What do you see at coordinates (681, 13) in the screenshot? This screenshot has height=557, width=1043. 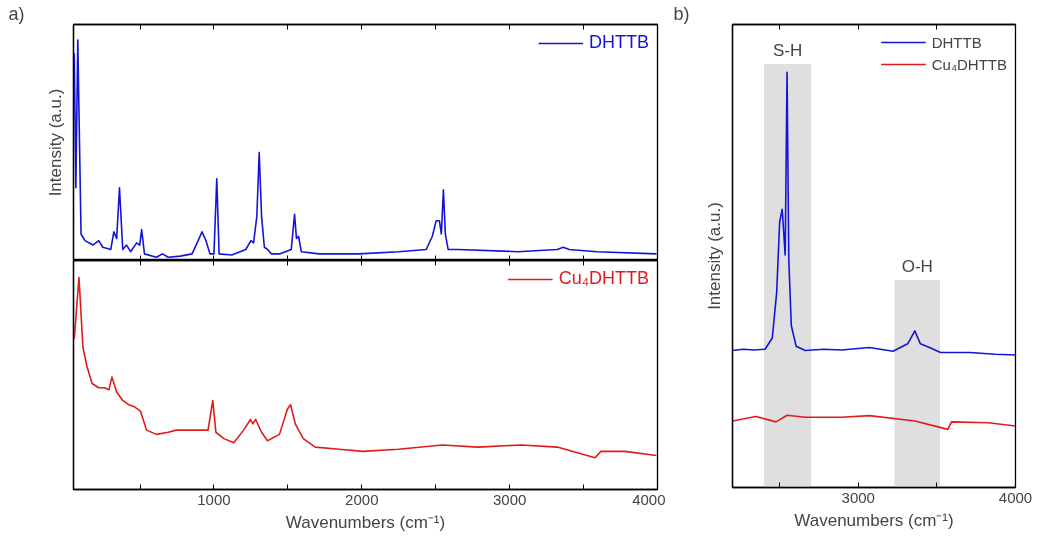 I see `text: b)` at bounding box center [681, 13].